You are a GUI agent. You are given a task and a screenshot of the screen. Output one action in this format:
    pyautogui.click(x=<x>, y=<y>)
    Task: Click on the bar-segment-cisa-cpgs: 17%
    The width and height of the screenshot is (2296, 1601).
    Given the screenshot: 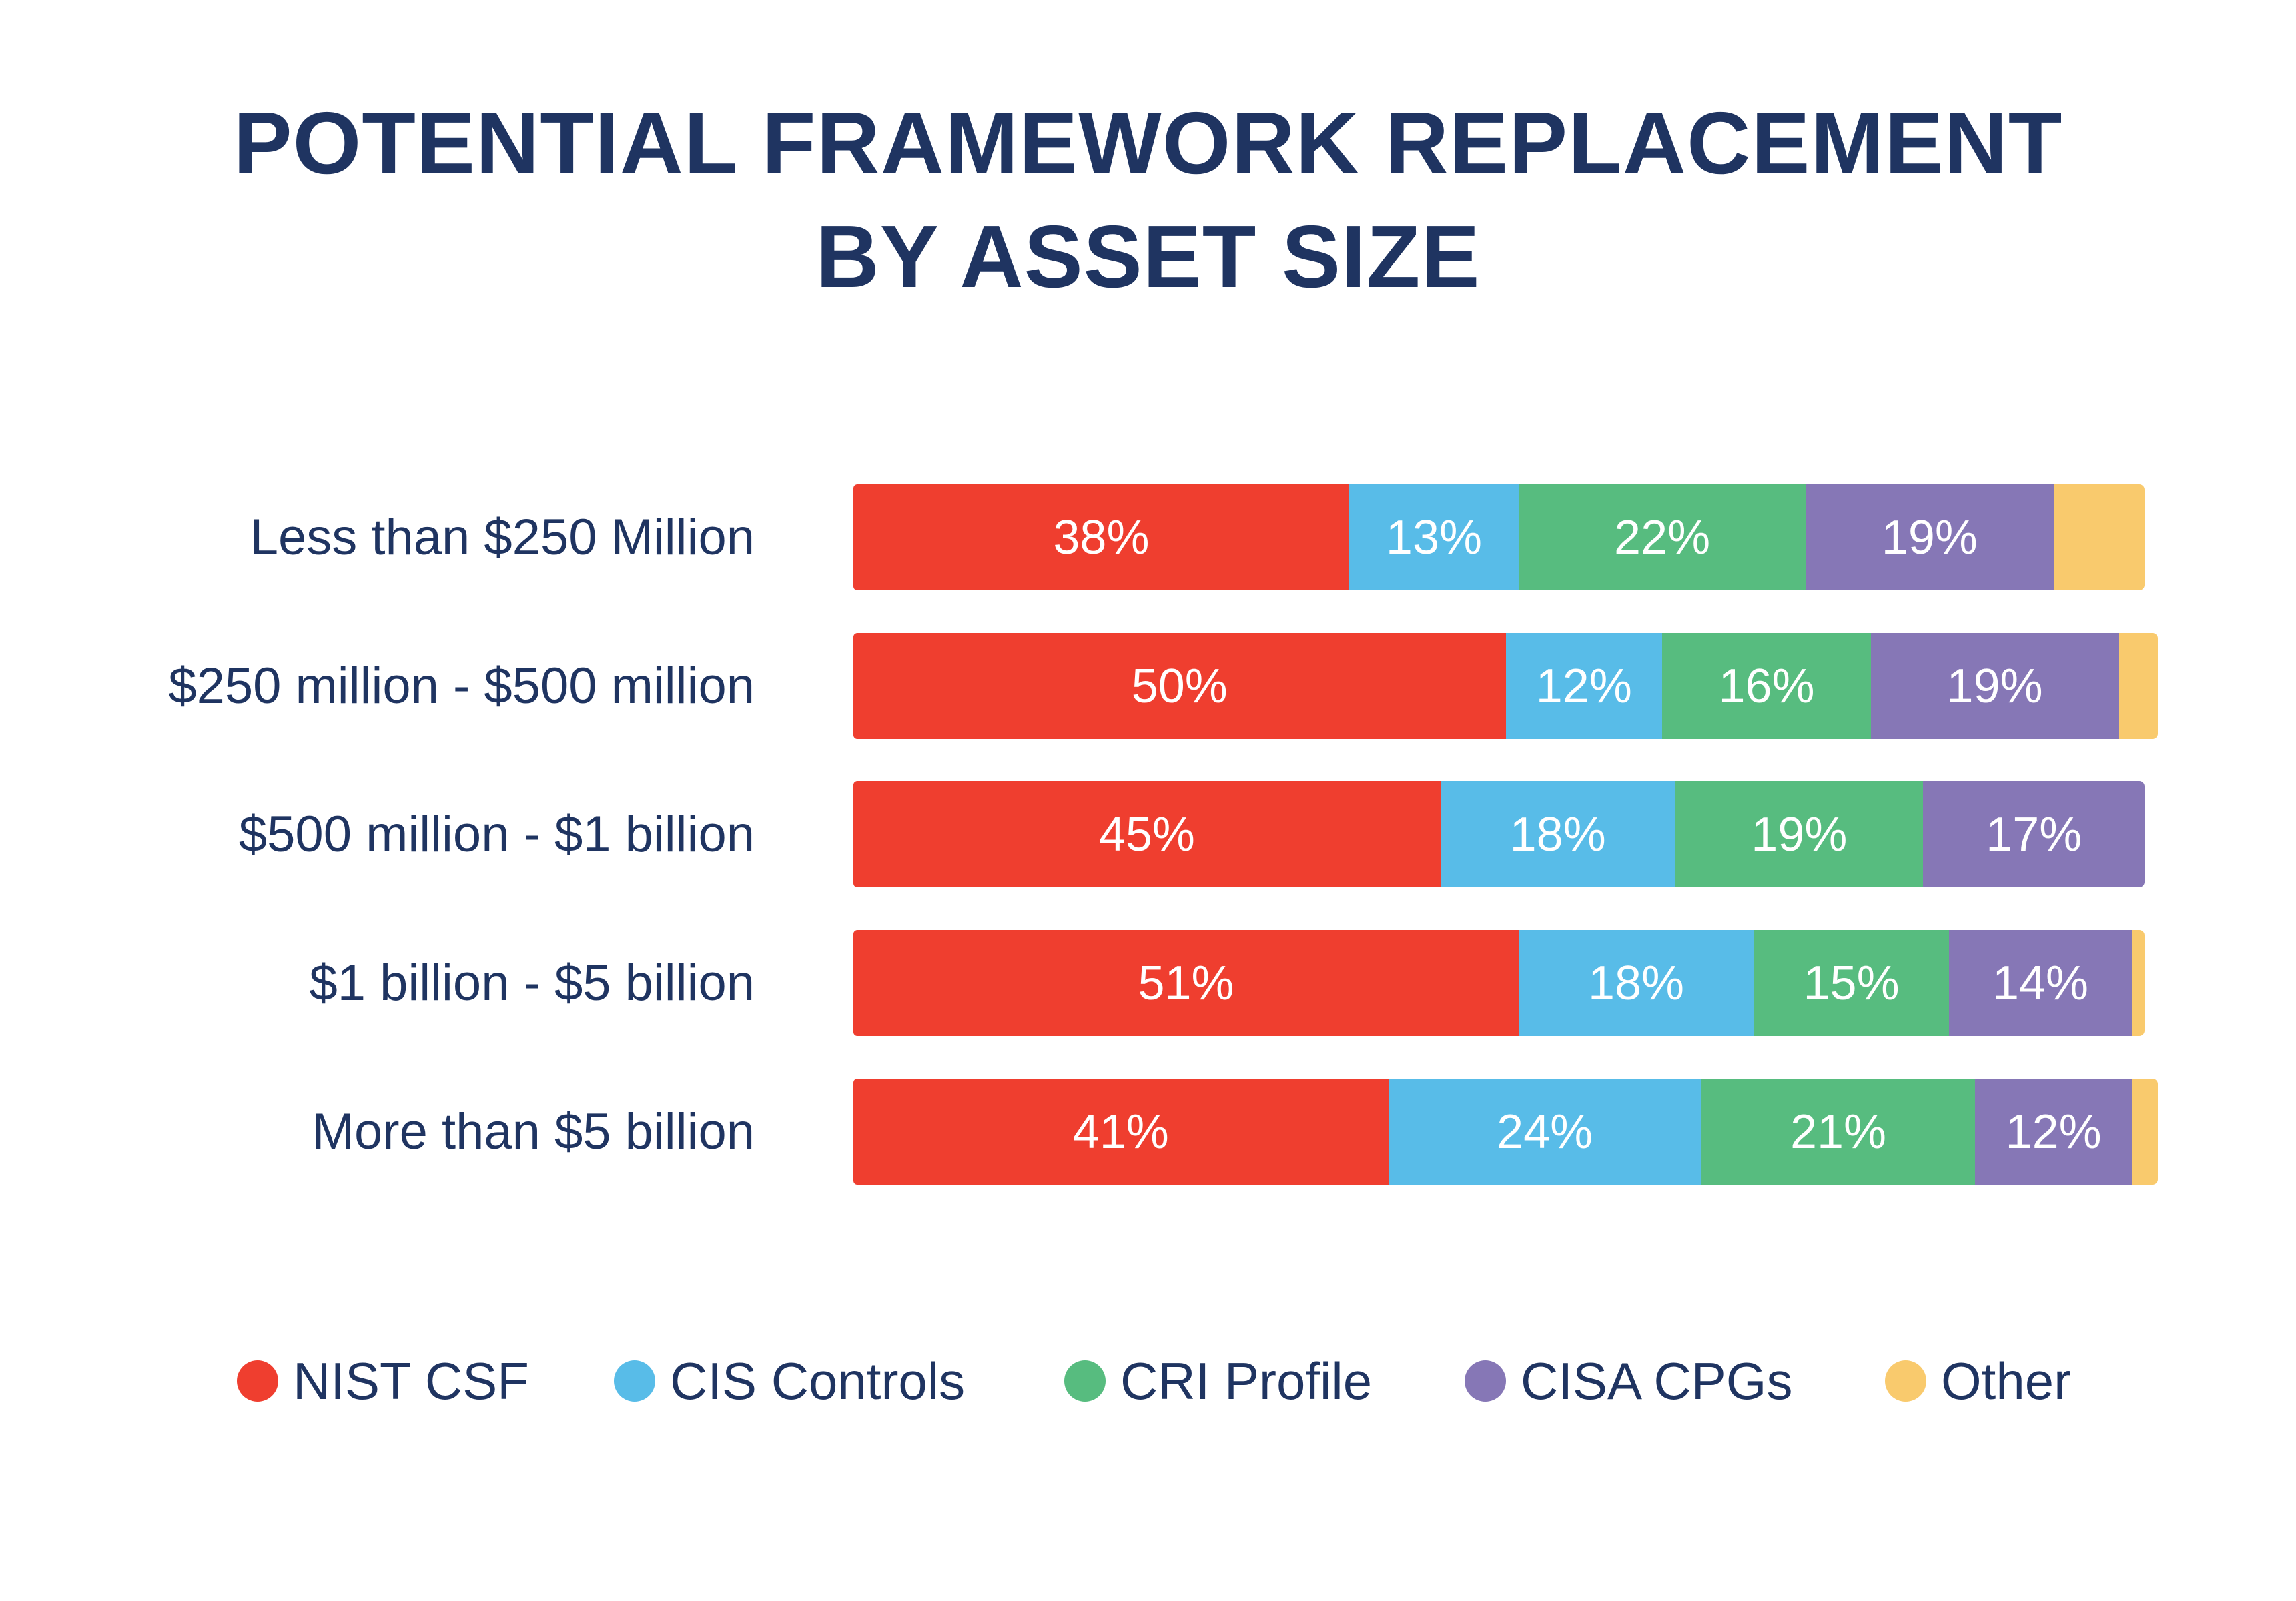 What is the action you would take?
    pyautogui.click(x=2034, y=834)
    